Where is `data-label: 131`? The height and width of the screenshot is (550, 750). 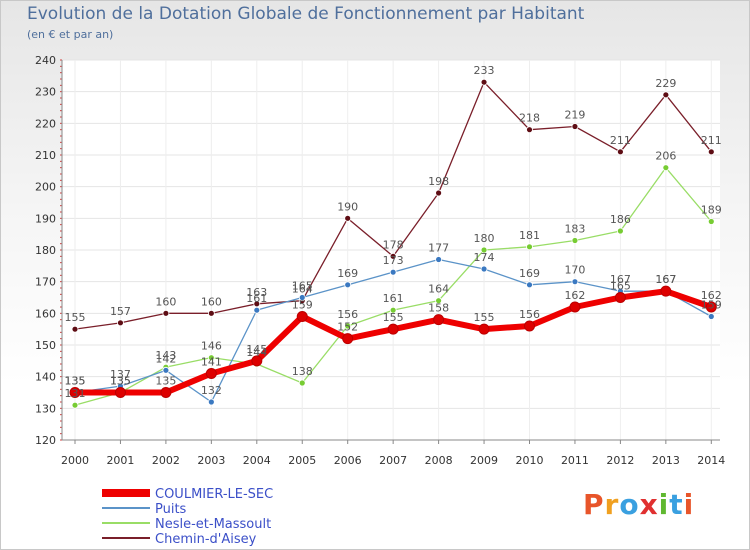
data-label: 131 is located at coordinates (75, 393).